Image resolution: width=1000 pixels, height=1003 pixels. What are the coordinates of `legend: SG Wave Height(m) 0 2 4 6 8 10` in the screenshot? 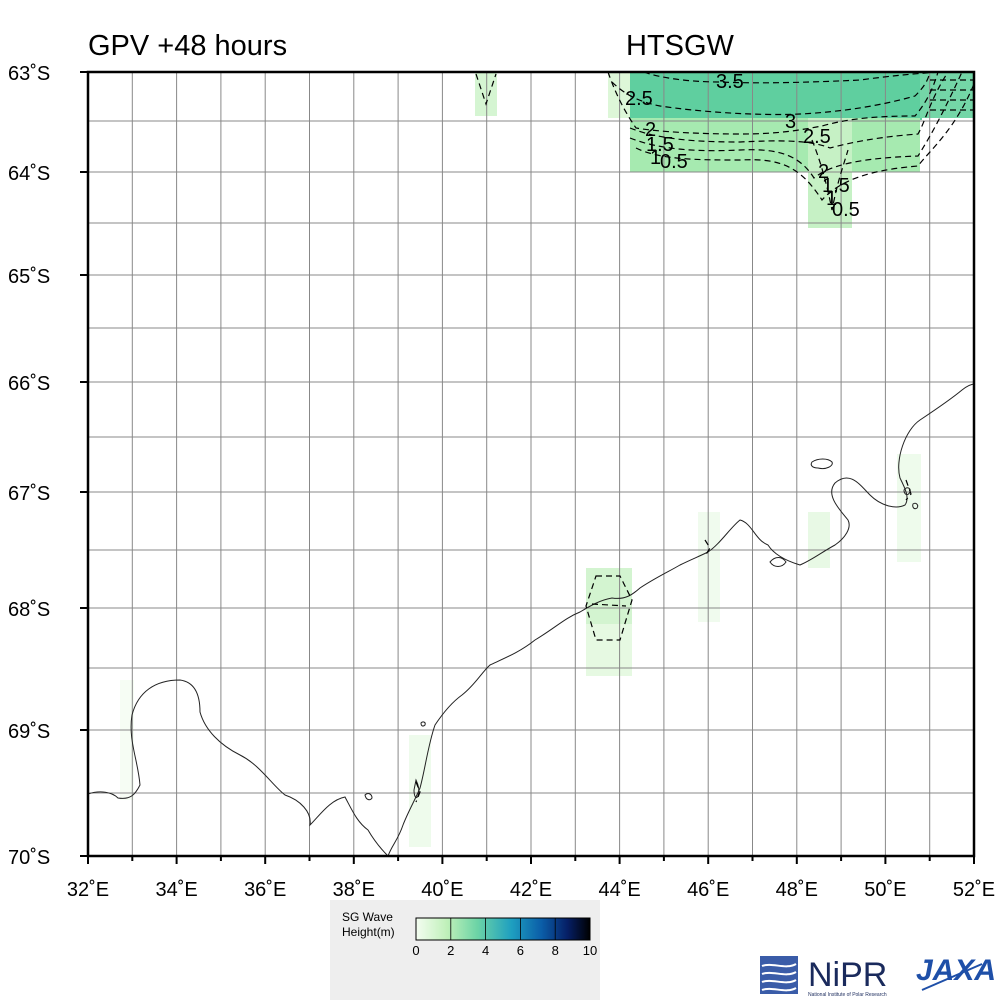 It's located at (465, 950).